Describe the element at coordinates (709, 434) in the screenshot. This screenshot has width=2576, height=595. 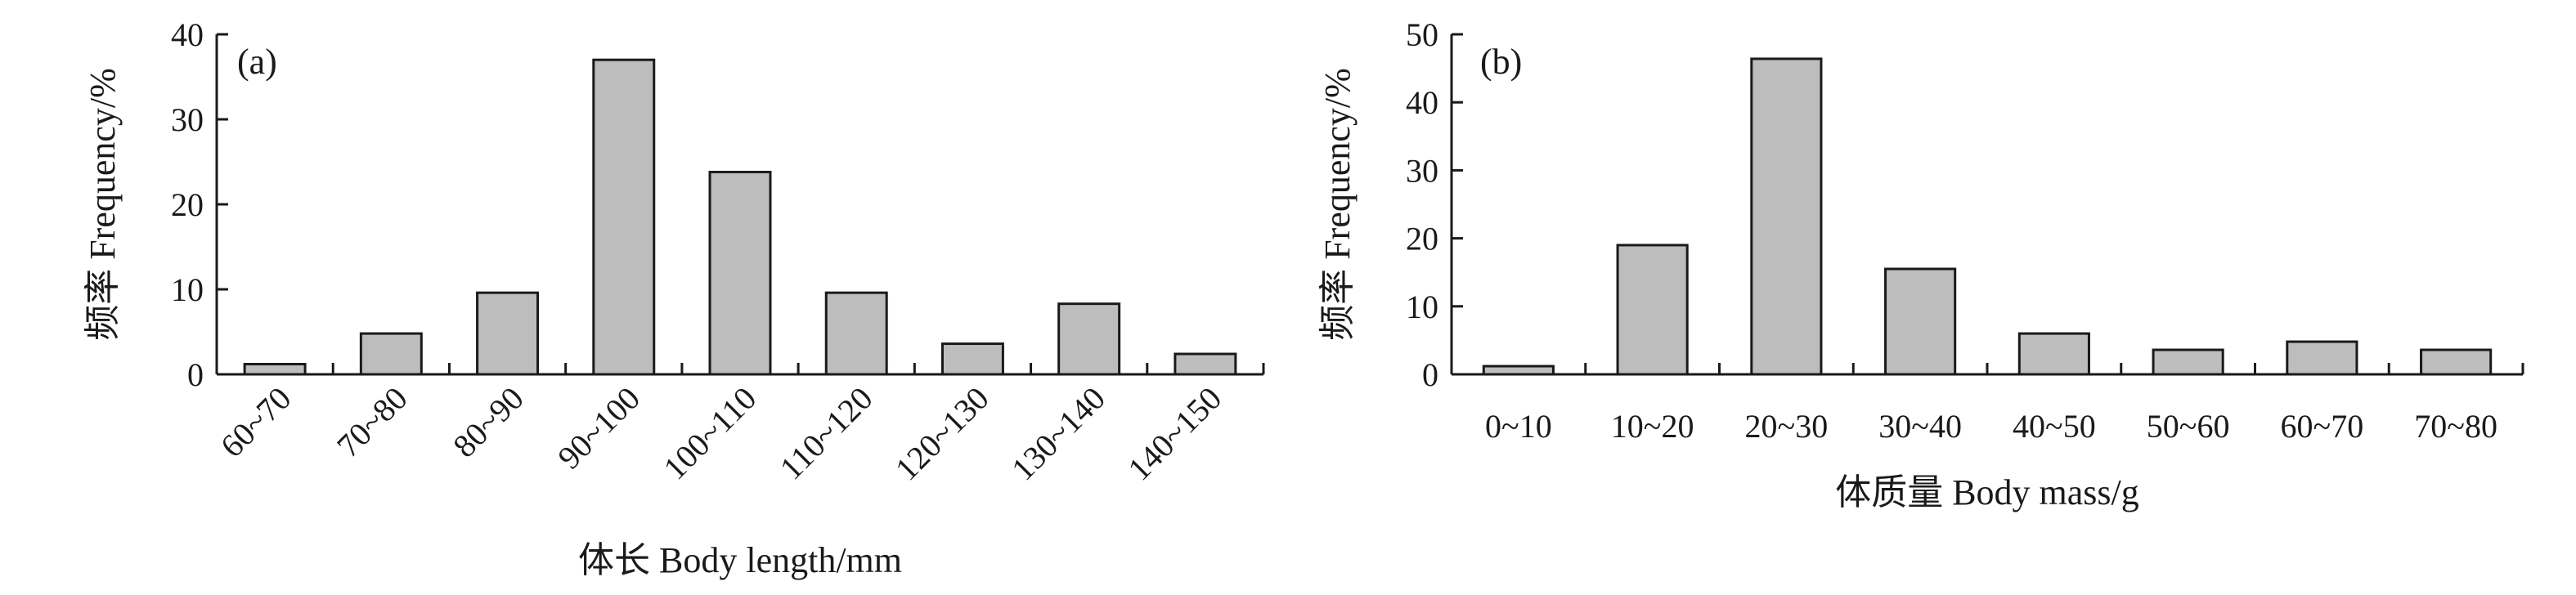
I see `x-tick-label: 100~110` at that location.